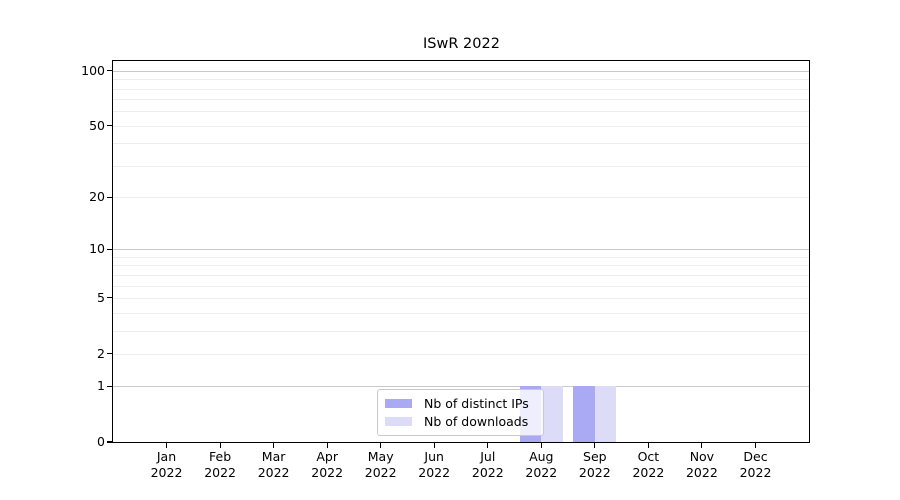 The image size is (900, 500). What do you see at coordinates (97, 125) in the screenshot?
I see `y-tick-label: 50` at bounding box center [97, 125].